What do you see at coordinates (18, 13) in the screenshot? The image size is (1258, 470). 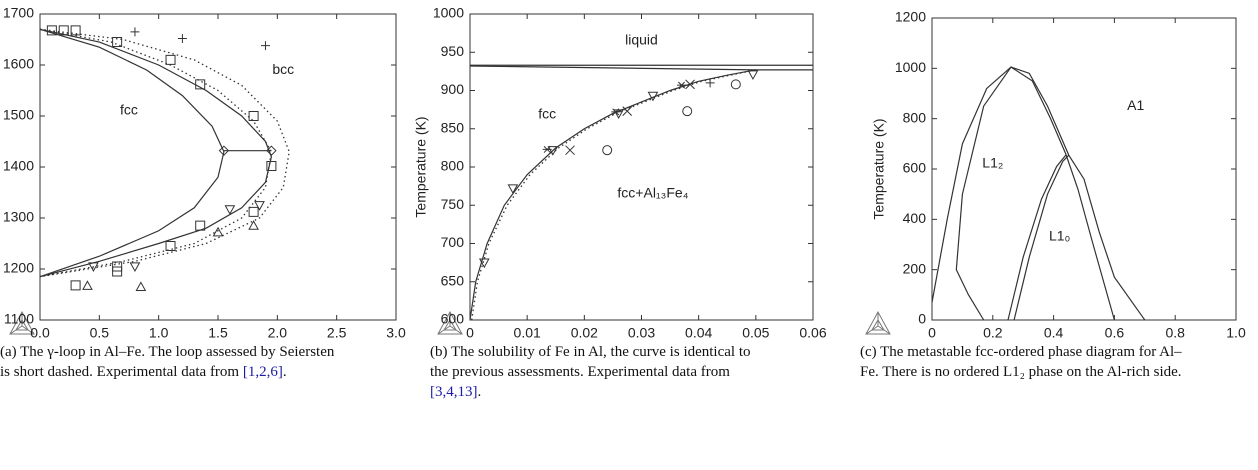 I see `y-tick-label: 1700` at bounding box center [18, 13].